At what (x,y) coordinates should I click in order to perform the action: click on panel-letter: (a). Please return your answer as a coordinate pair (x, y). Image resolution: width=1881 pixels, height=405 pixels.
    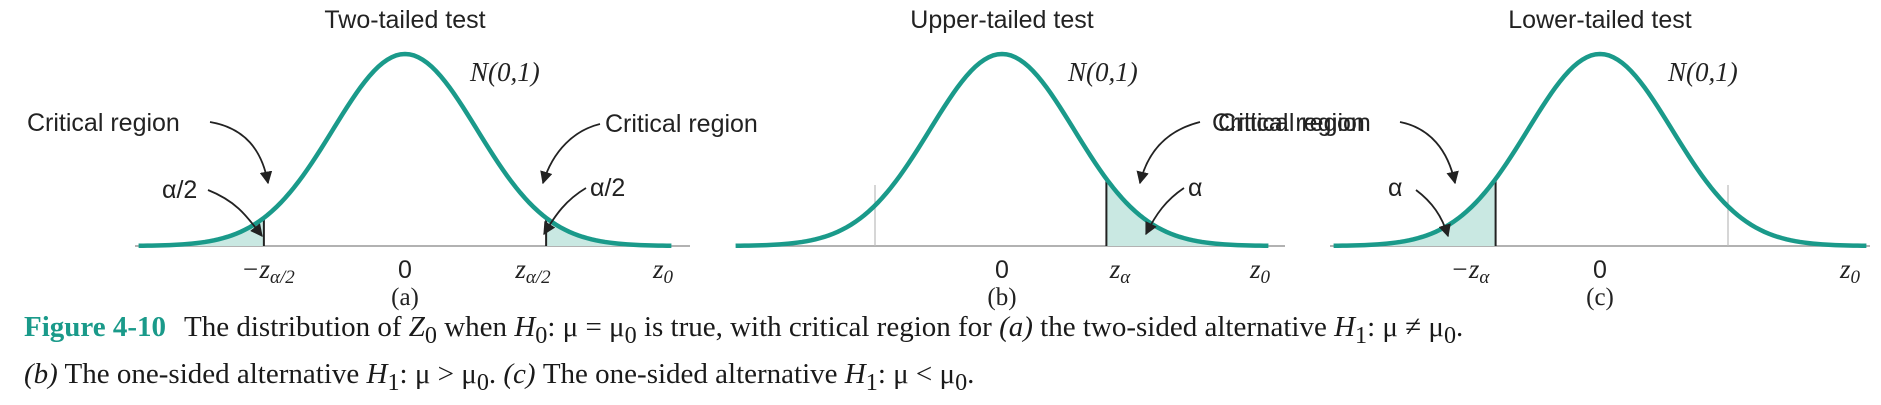
    Looking at the image, I should click on (405, 297).